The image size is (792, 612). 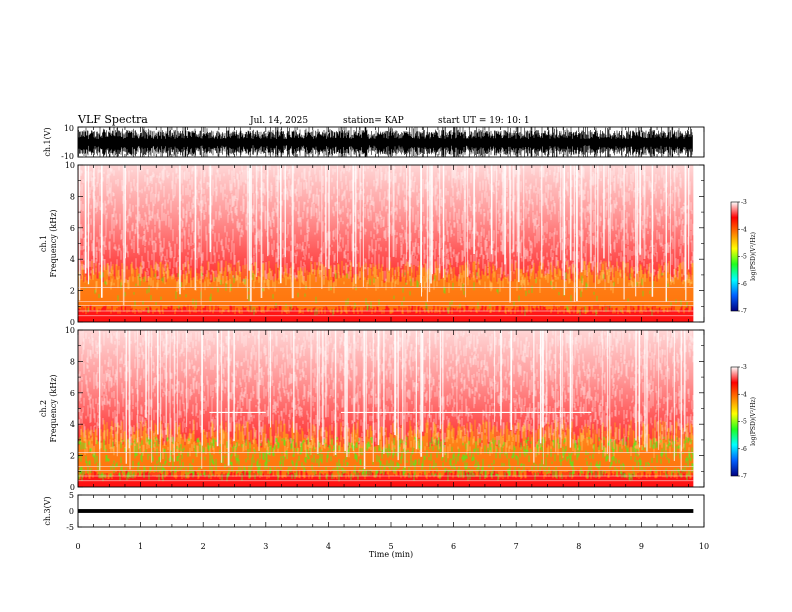 What do you see at coordinates (453, 546) in the screenshot?
I see `x-tick-label: 6` at bounding box center [453, 546].